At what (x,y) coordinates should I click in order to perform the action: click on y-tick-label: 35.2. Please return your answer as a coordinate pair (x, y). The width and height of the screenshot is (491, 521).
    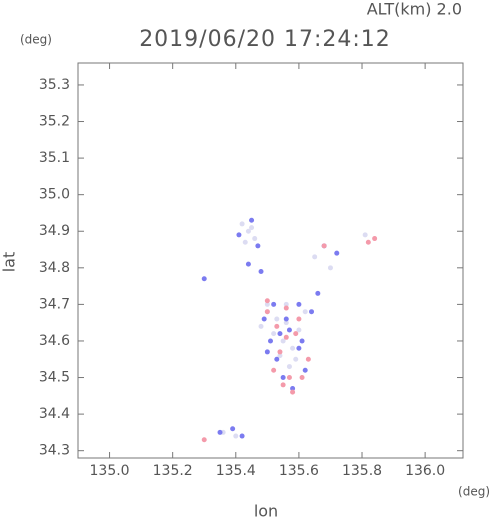
    Looking at the image, I should click on (54, 122).